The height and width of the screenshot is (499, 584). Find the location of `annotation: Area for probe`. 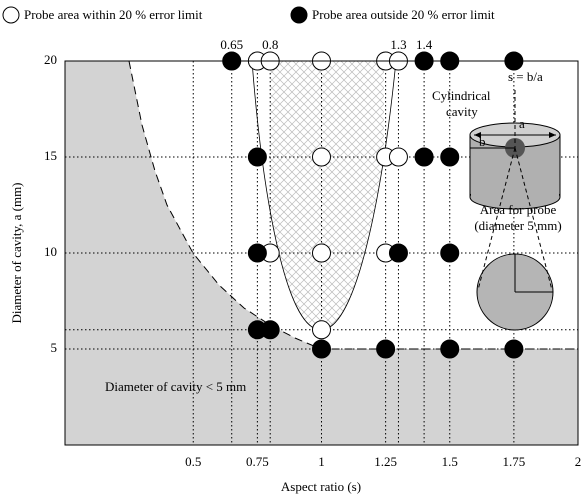

annotation: Area for probe is located at coordinates (518, 209).